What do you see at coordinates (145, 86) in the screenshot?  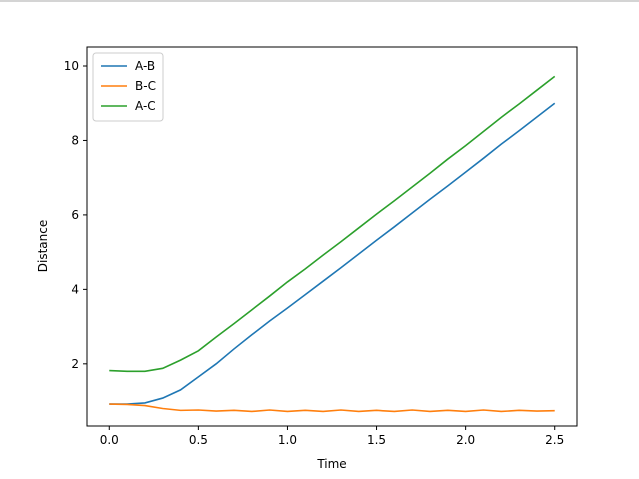 I see `legend-label: B-C` at bounding box center [145, 86].